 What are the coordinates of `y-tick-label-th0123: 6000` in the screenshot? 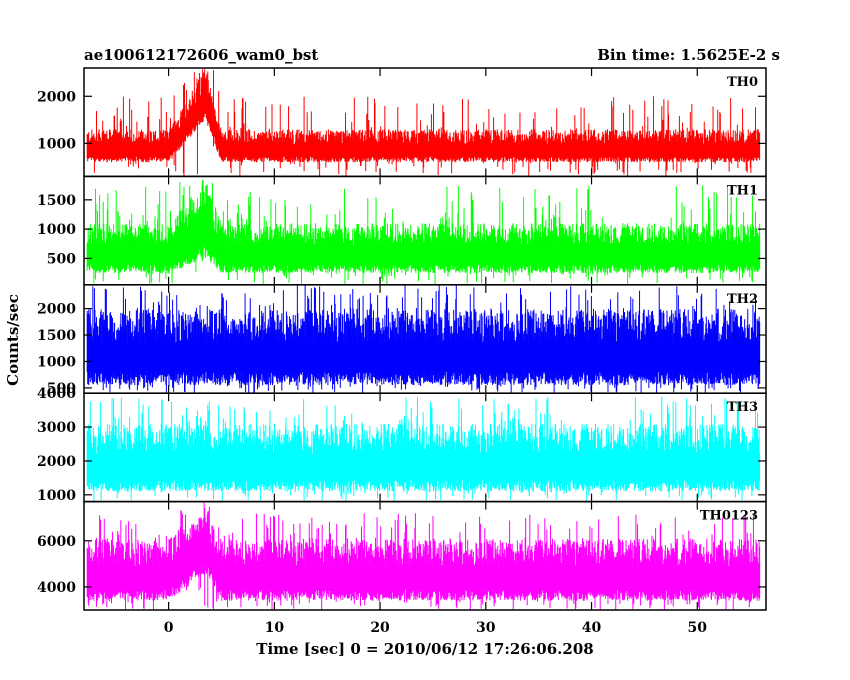 It's located at (56, 542).